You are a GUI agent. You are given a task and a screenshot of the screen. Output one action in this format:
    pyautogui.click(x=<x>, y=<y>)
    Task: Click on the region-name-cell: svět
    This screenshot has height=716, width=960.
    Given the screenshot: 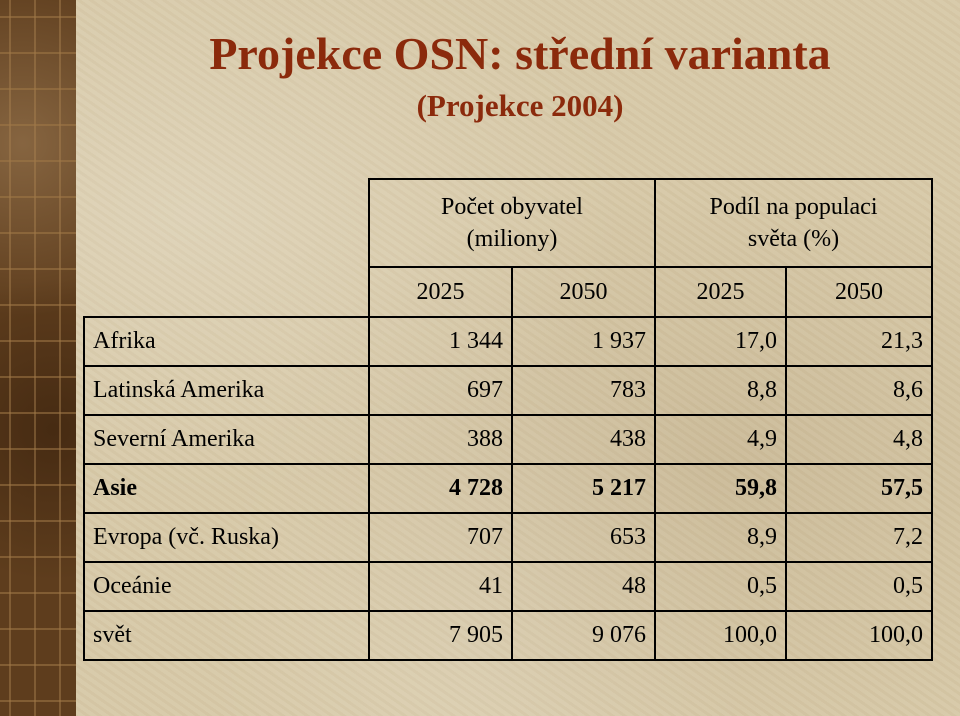 What is the action you would take?
    pyautogui.click(x=226, y=635)
    